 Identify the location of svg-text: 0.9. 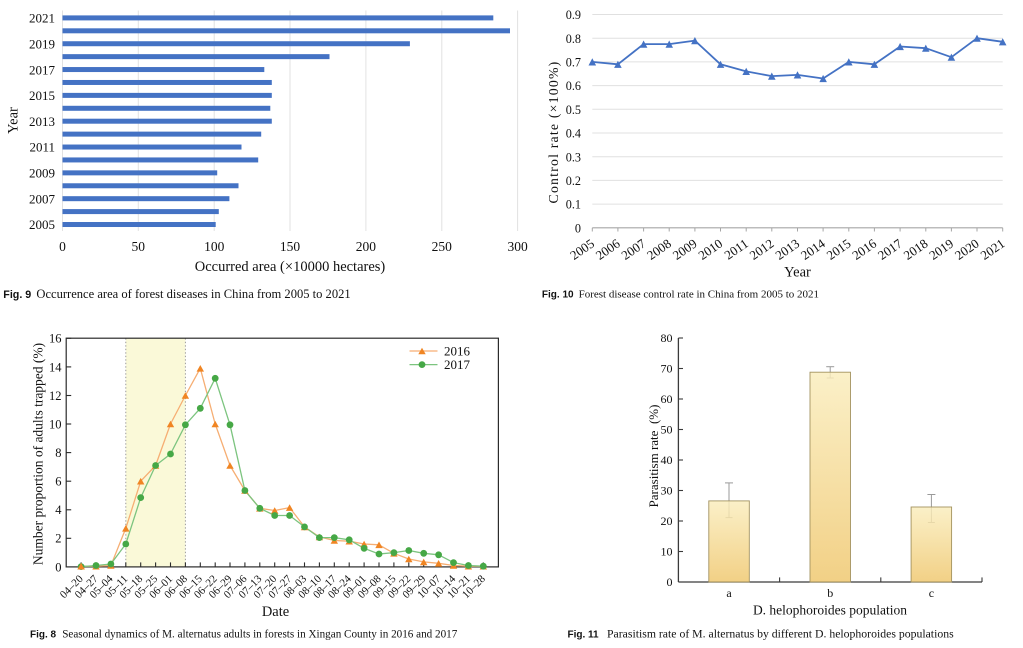
(573, 15).